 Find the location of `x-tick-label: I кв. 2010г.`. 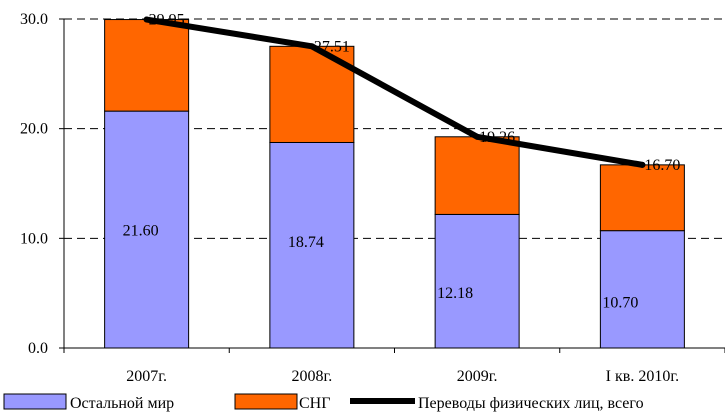

x-tick-label: I кв. 2010г. is located at coordinates (642, 376).